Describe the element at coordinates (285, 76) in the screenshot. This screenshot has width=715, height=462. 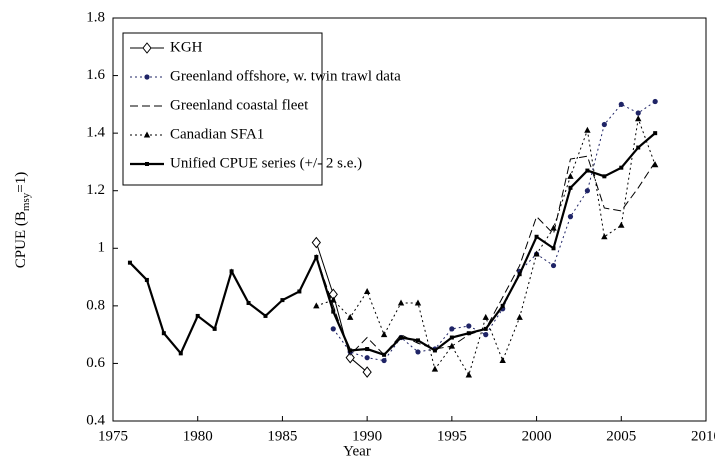
I see `legend-label: Greenland offshore, w. twin trawl data` at that location.